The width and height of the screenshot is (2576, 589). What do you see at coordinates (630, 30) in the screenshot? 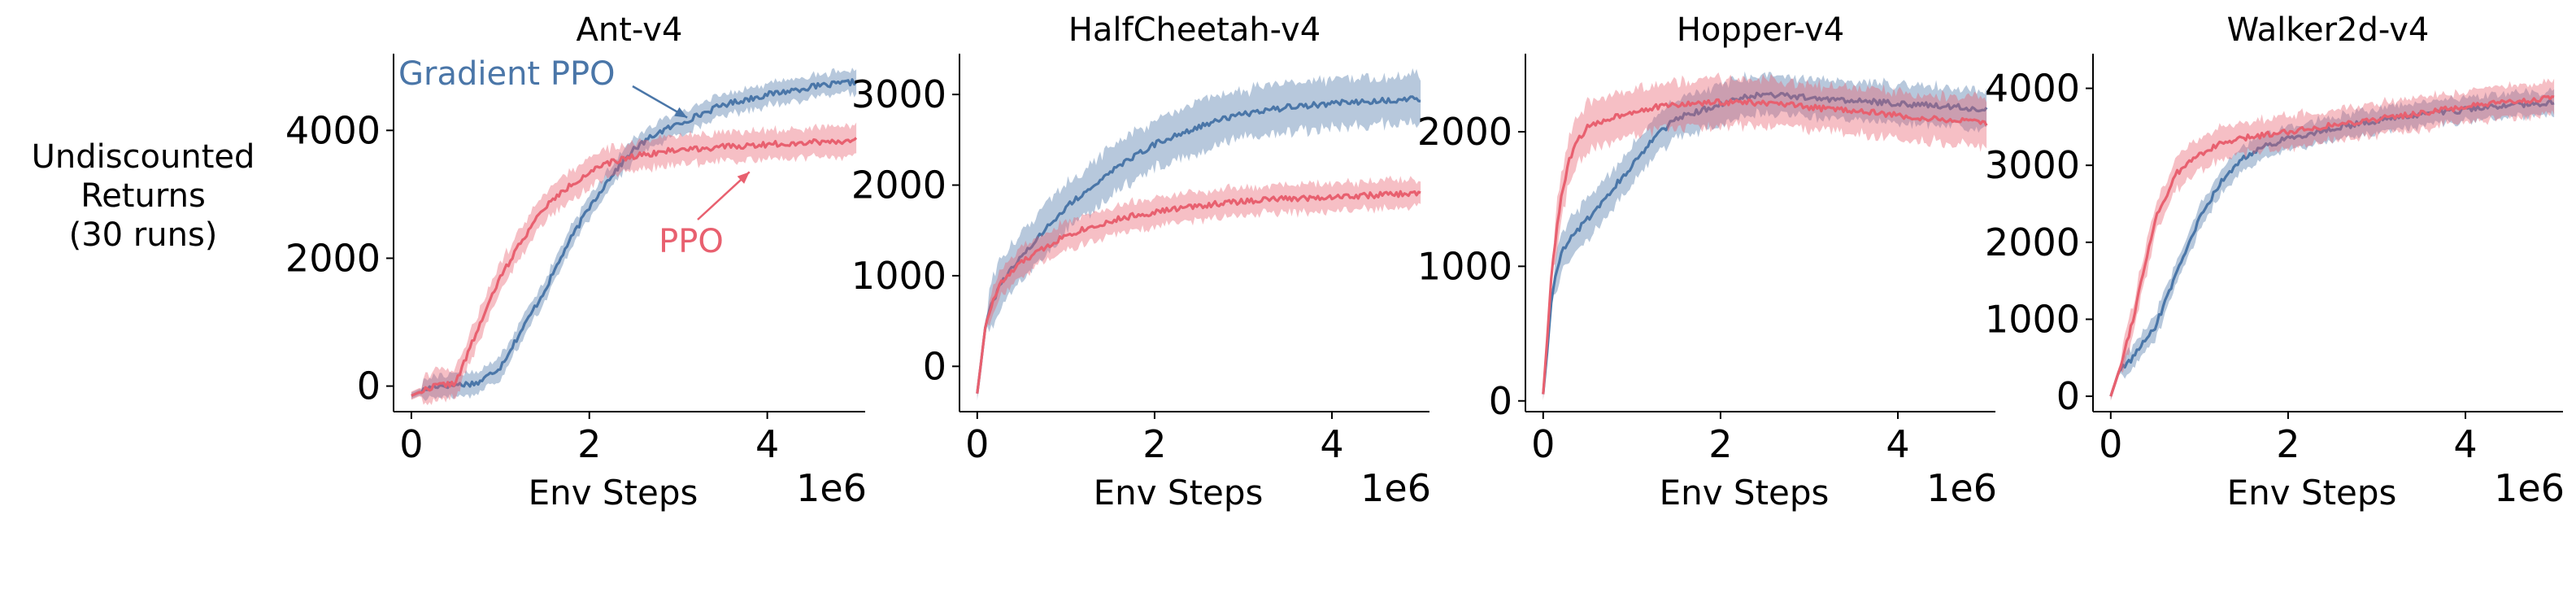
I see `subplot-title: Ant-v4` at bounding box center [630, 30].